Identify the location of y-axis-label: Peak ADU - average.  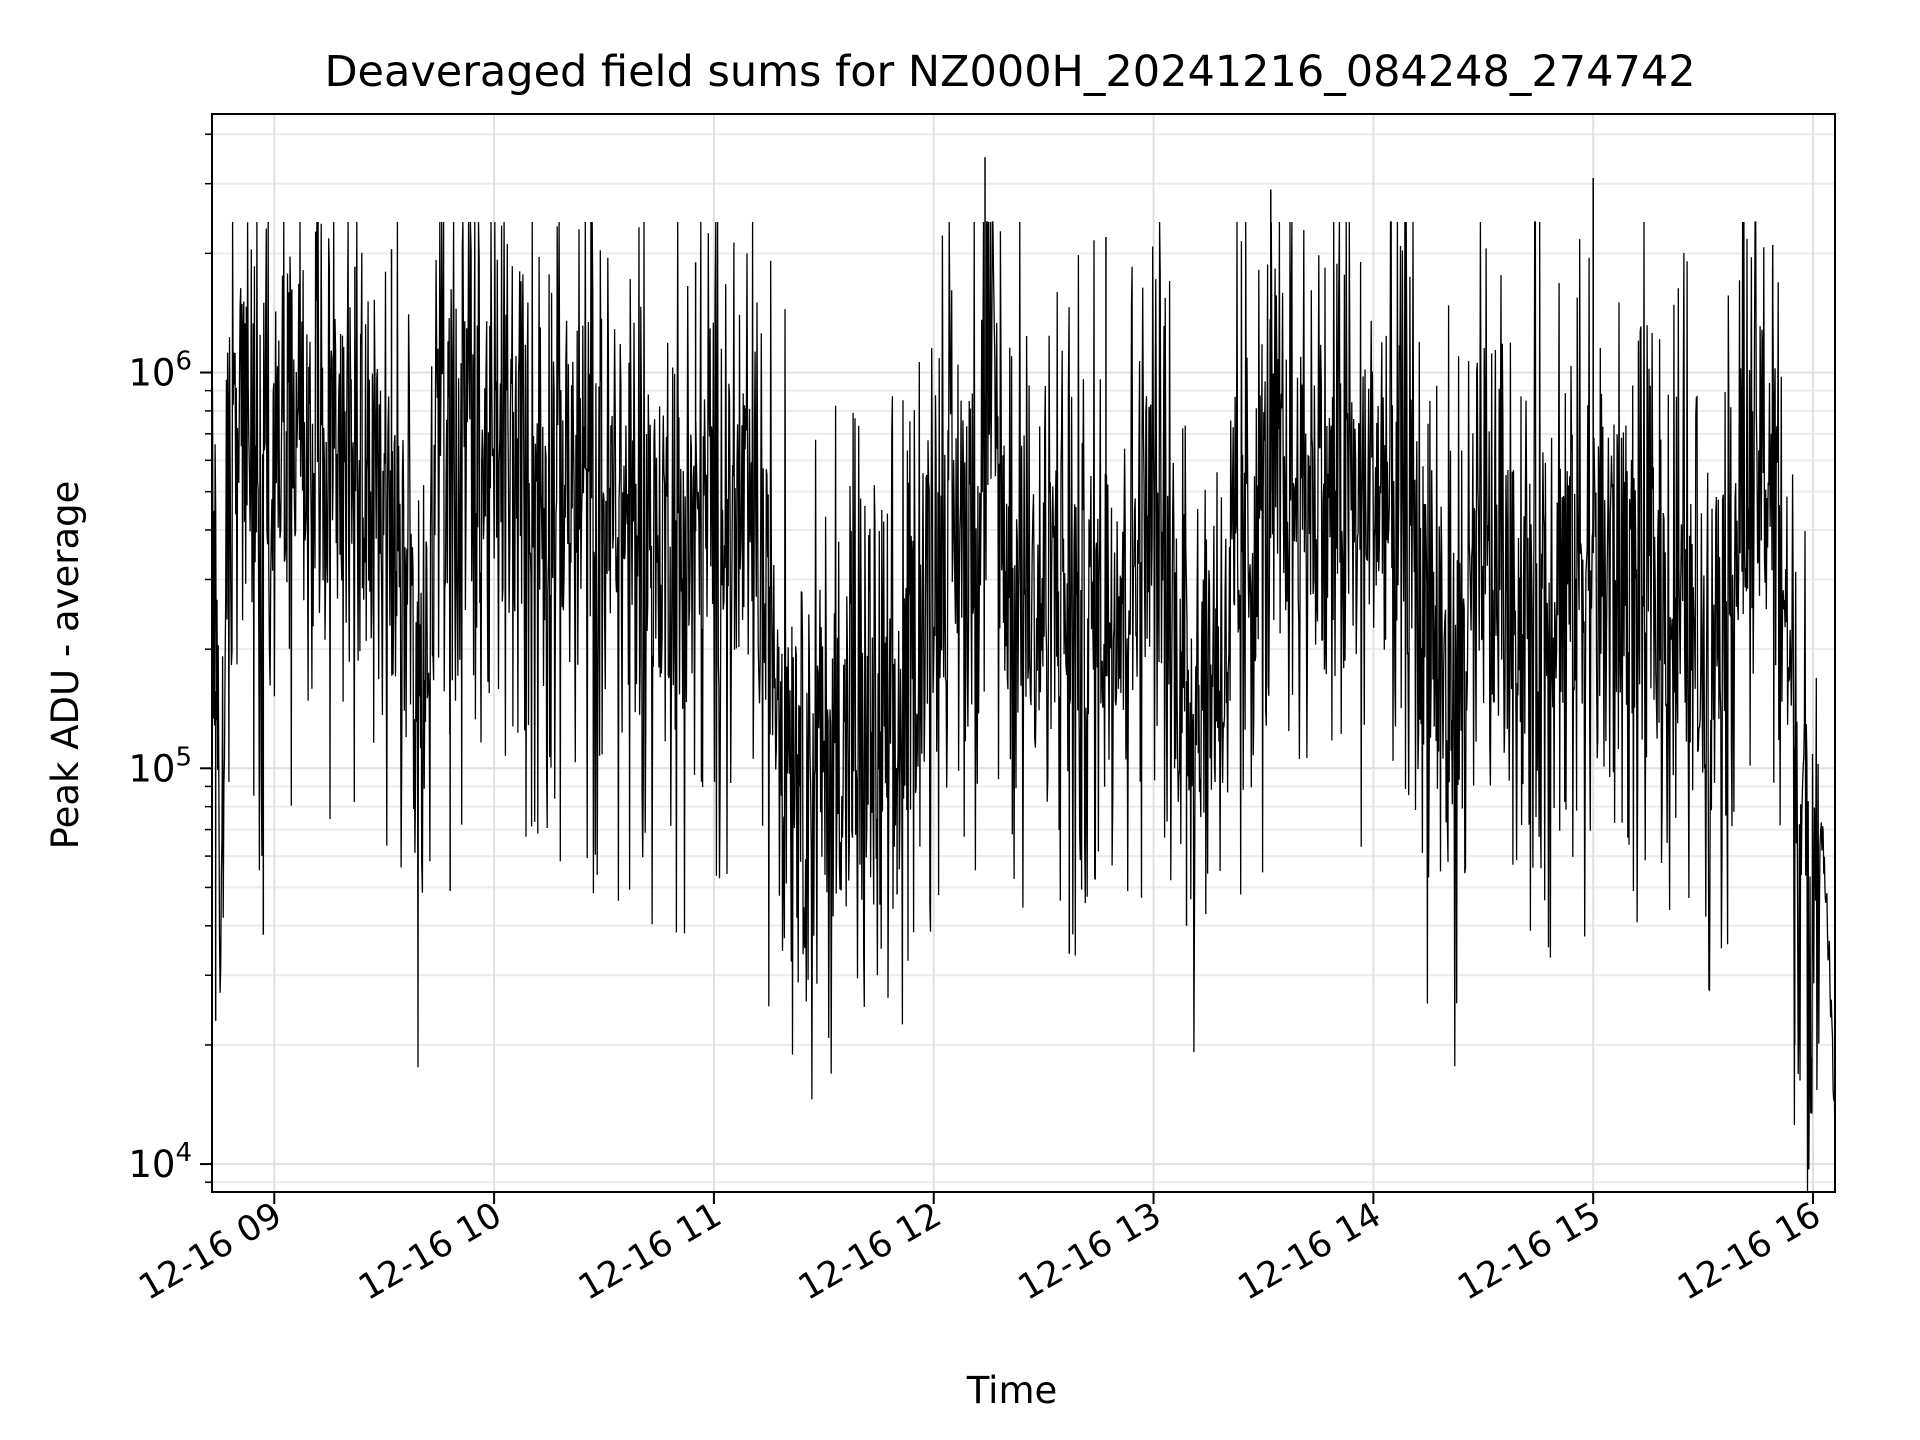
(65, 665).